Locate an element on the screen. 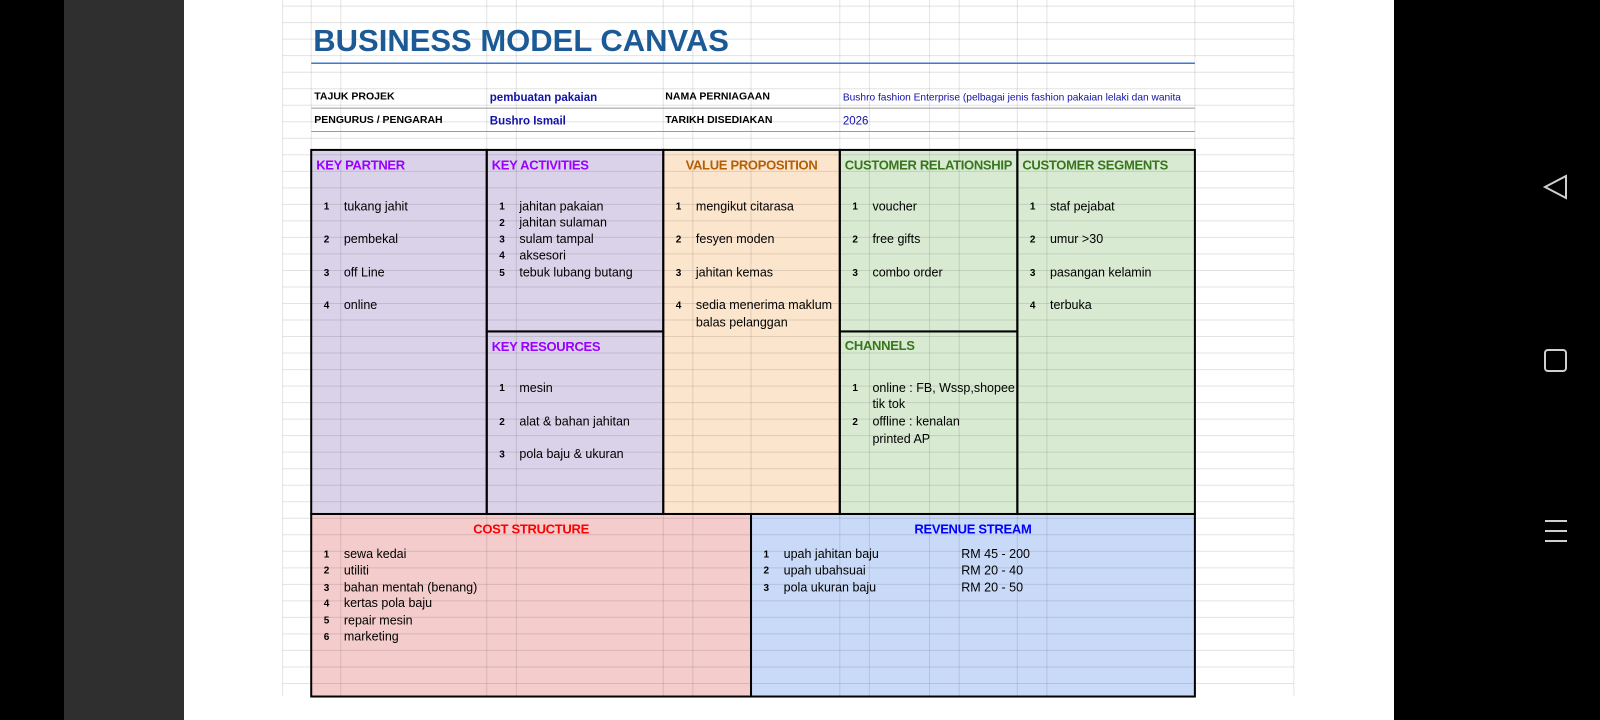 Image resolution: width=1600 pixels, height=720 pixels. section-border is located at coordinates (973, 605).